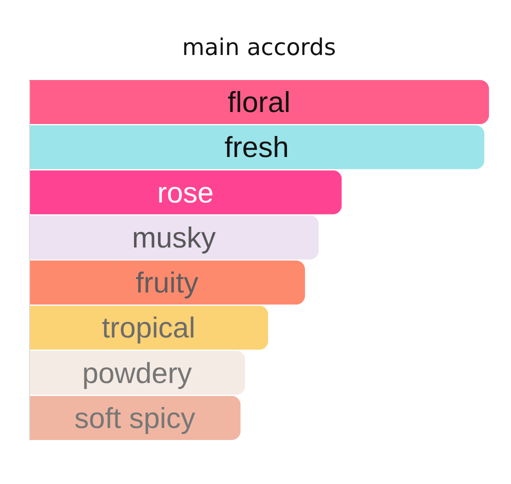 The image size is (511, 484). What do you see at coordinates (135, 418) in the screenshot?
I see `y-tick-label: soft spicy` at bounding box center [135, 418].